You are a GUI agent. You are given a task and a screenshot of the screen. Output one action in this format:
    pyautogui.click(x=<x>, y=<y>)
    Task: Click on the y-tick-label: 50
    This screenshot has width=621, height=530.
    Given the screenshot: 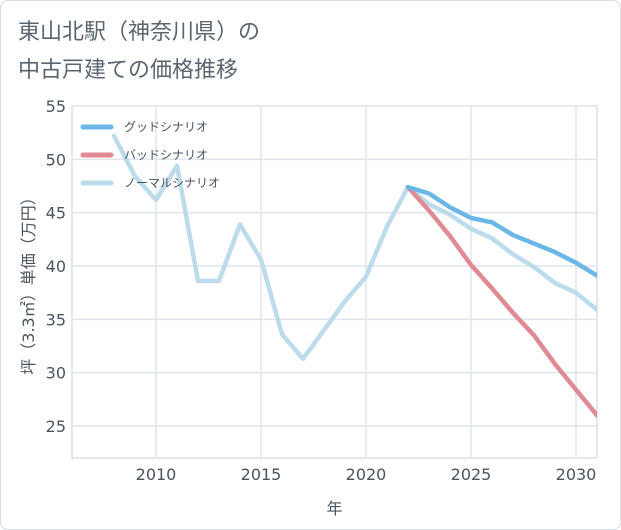 What is the action you would take?
    pyautogui.click(x=56, y=159)
    